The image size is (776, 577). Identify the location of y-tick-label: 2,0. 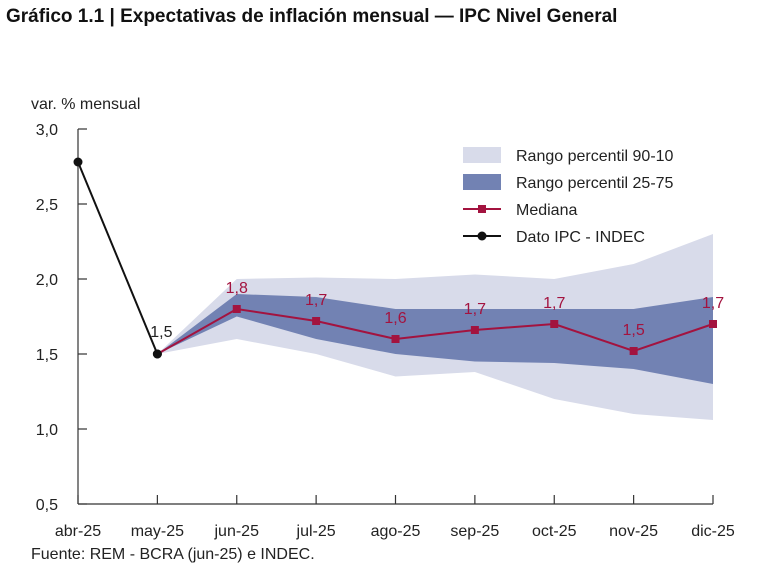
(47, 280).